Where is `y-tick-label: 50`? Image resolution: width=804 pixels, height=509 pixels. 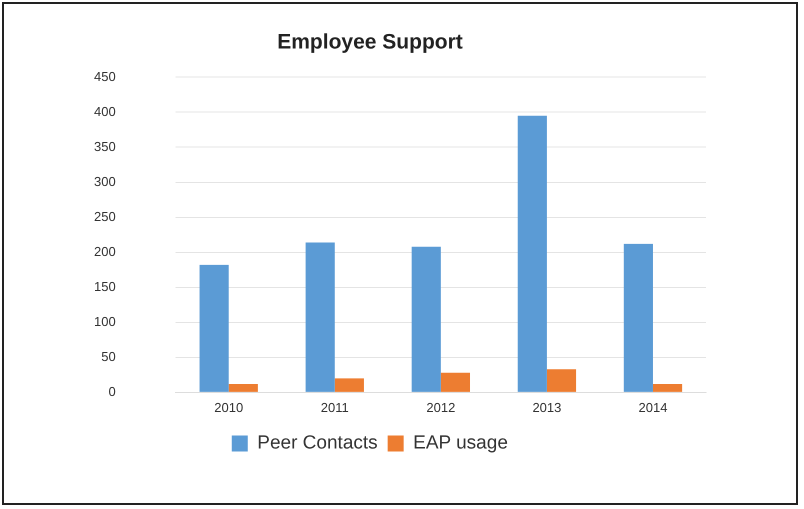
y-tick-label: 50 is located at coordinates (108, 356).